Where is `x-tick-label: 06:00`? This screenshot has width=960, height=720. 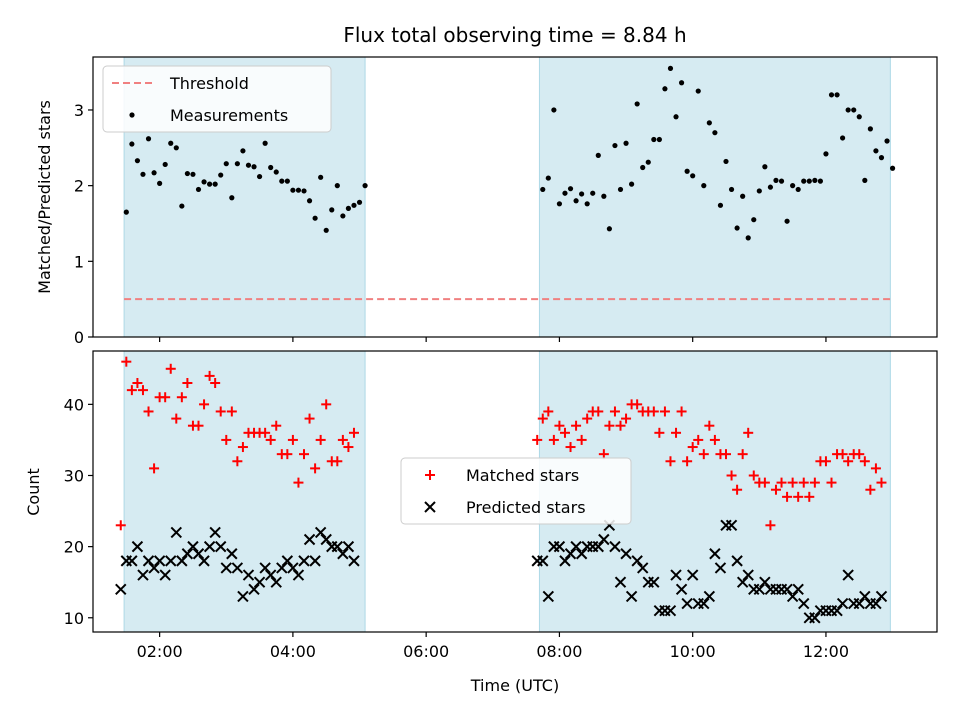 x-tick-label: 06:00 is located at coordinates (426, 651).